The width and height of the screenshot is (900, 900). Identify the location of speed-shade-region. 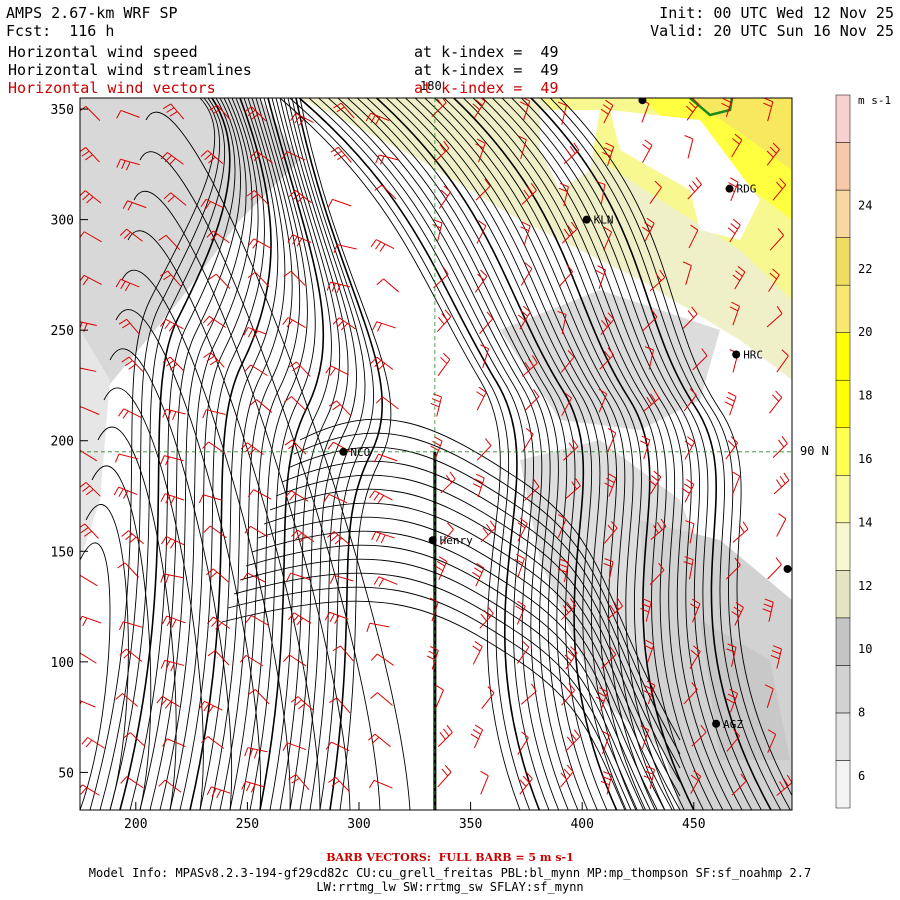
(741, 134).